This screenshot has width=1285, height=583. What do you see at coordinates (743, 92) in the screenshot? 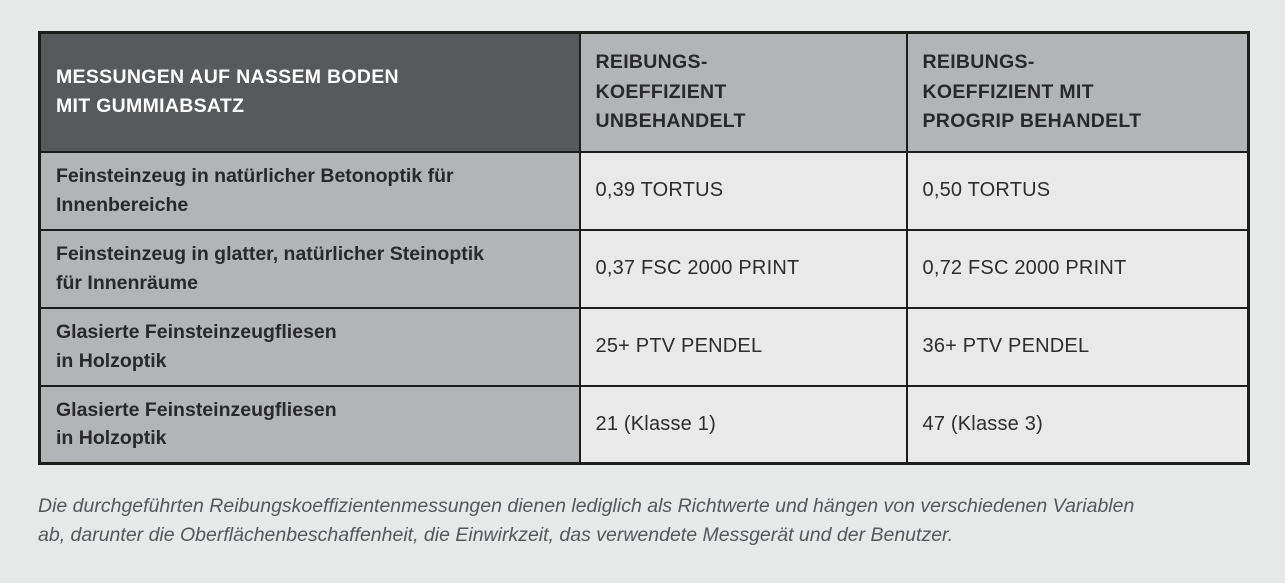
I see `header-coefficient-untreated: REIBUNGS- KOEFFIZIENT UNBEHANDELT` at bounding box center [743, 92].